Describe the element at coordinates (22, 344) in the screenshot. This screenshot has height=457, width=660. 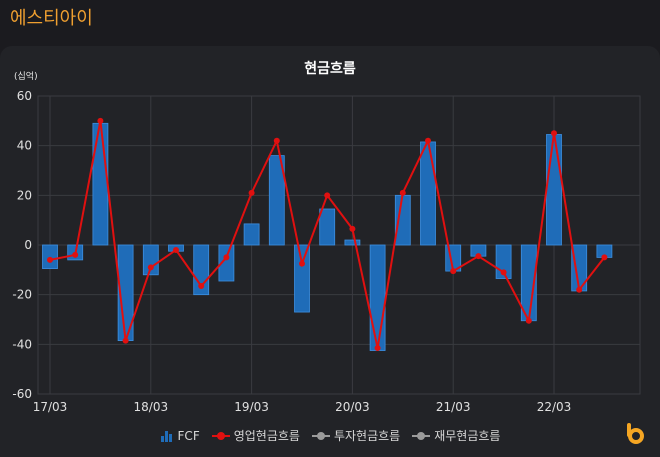
I see `y-tick-label: -40` at that location.